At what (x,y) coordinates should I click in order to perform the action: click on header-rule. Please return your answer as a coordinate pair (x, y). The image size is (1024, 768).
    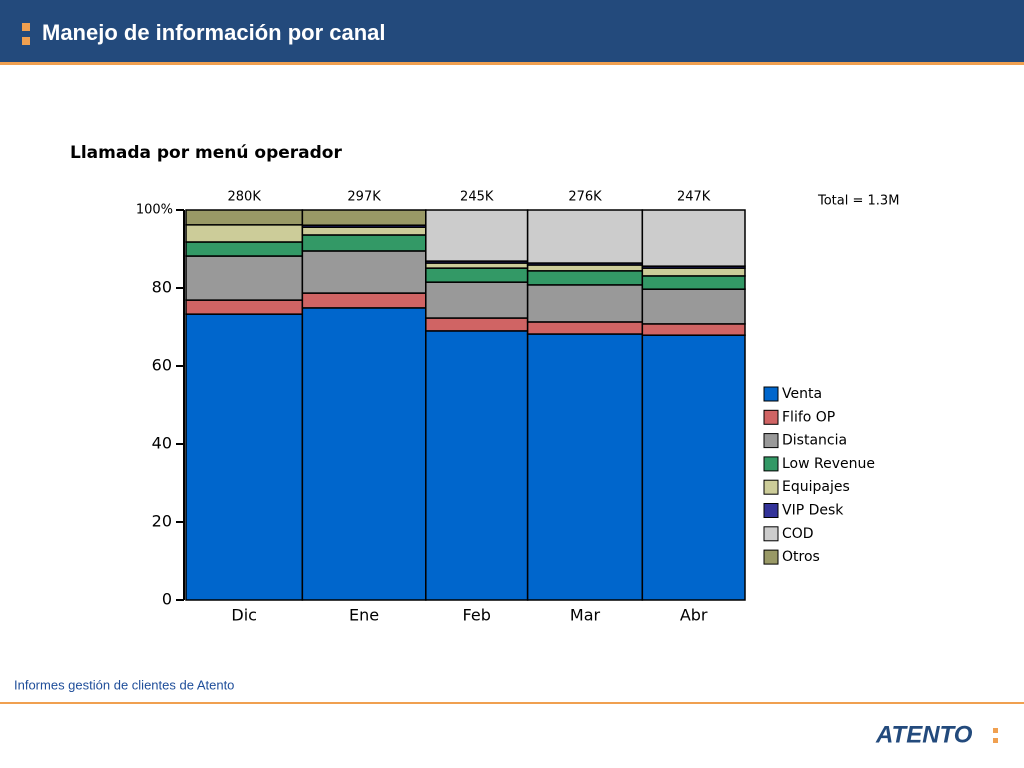
    Looking at the image, I should click on (512, 63).